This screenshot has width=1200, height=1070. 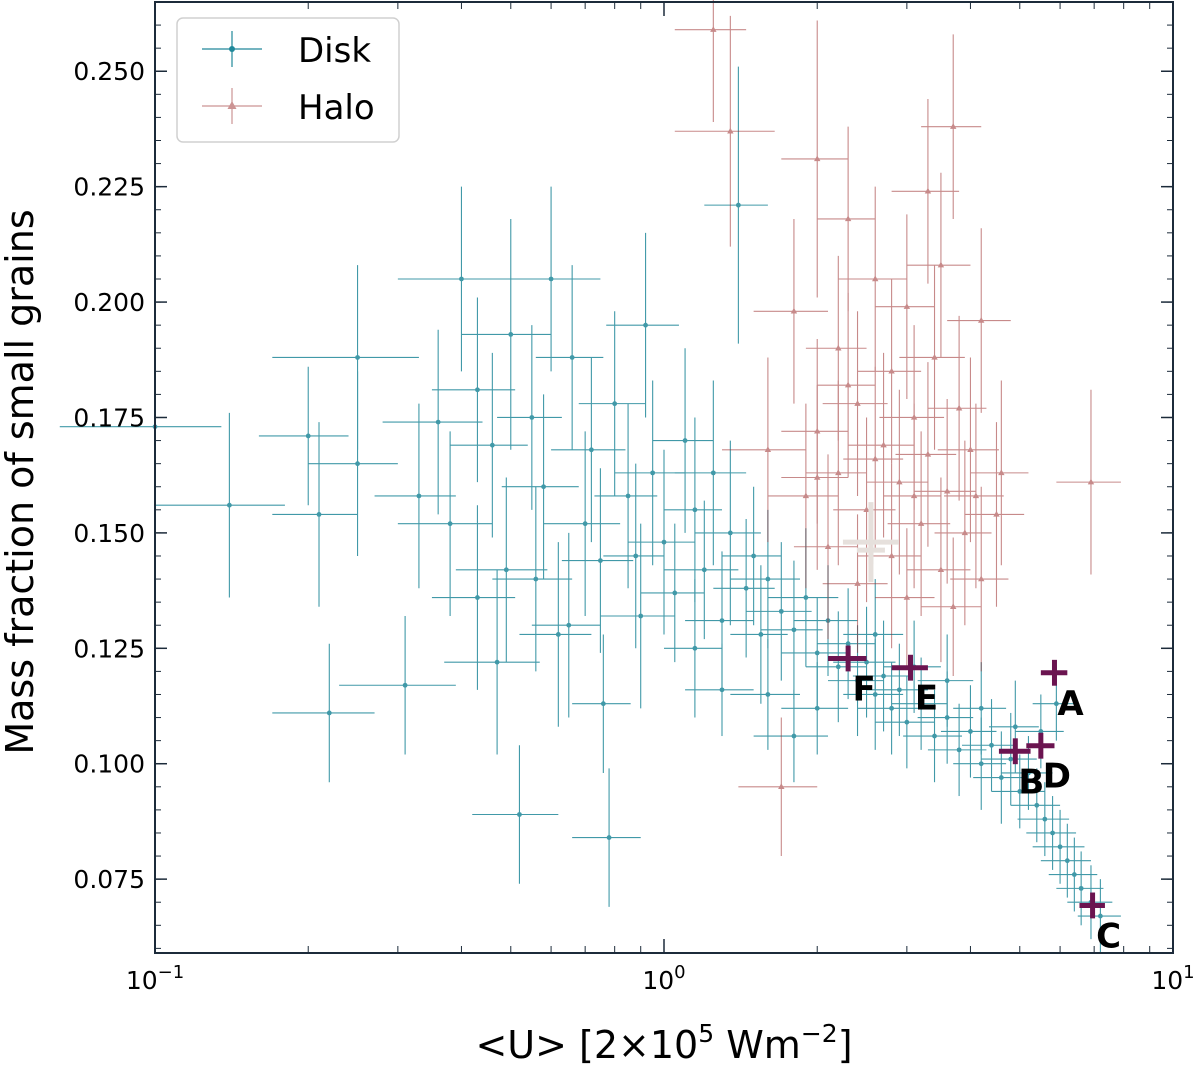 What do you see at coordinates (1108, 936) in the screenshot?
I see `region-label-c: C` at bounding box center [1108, 936].